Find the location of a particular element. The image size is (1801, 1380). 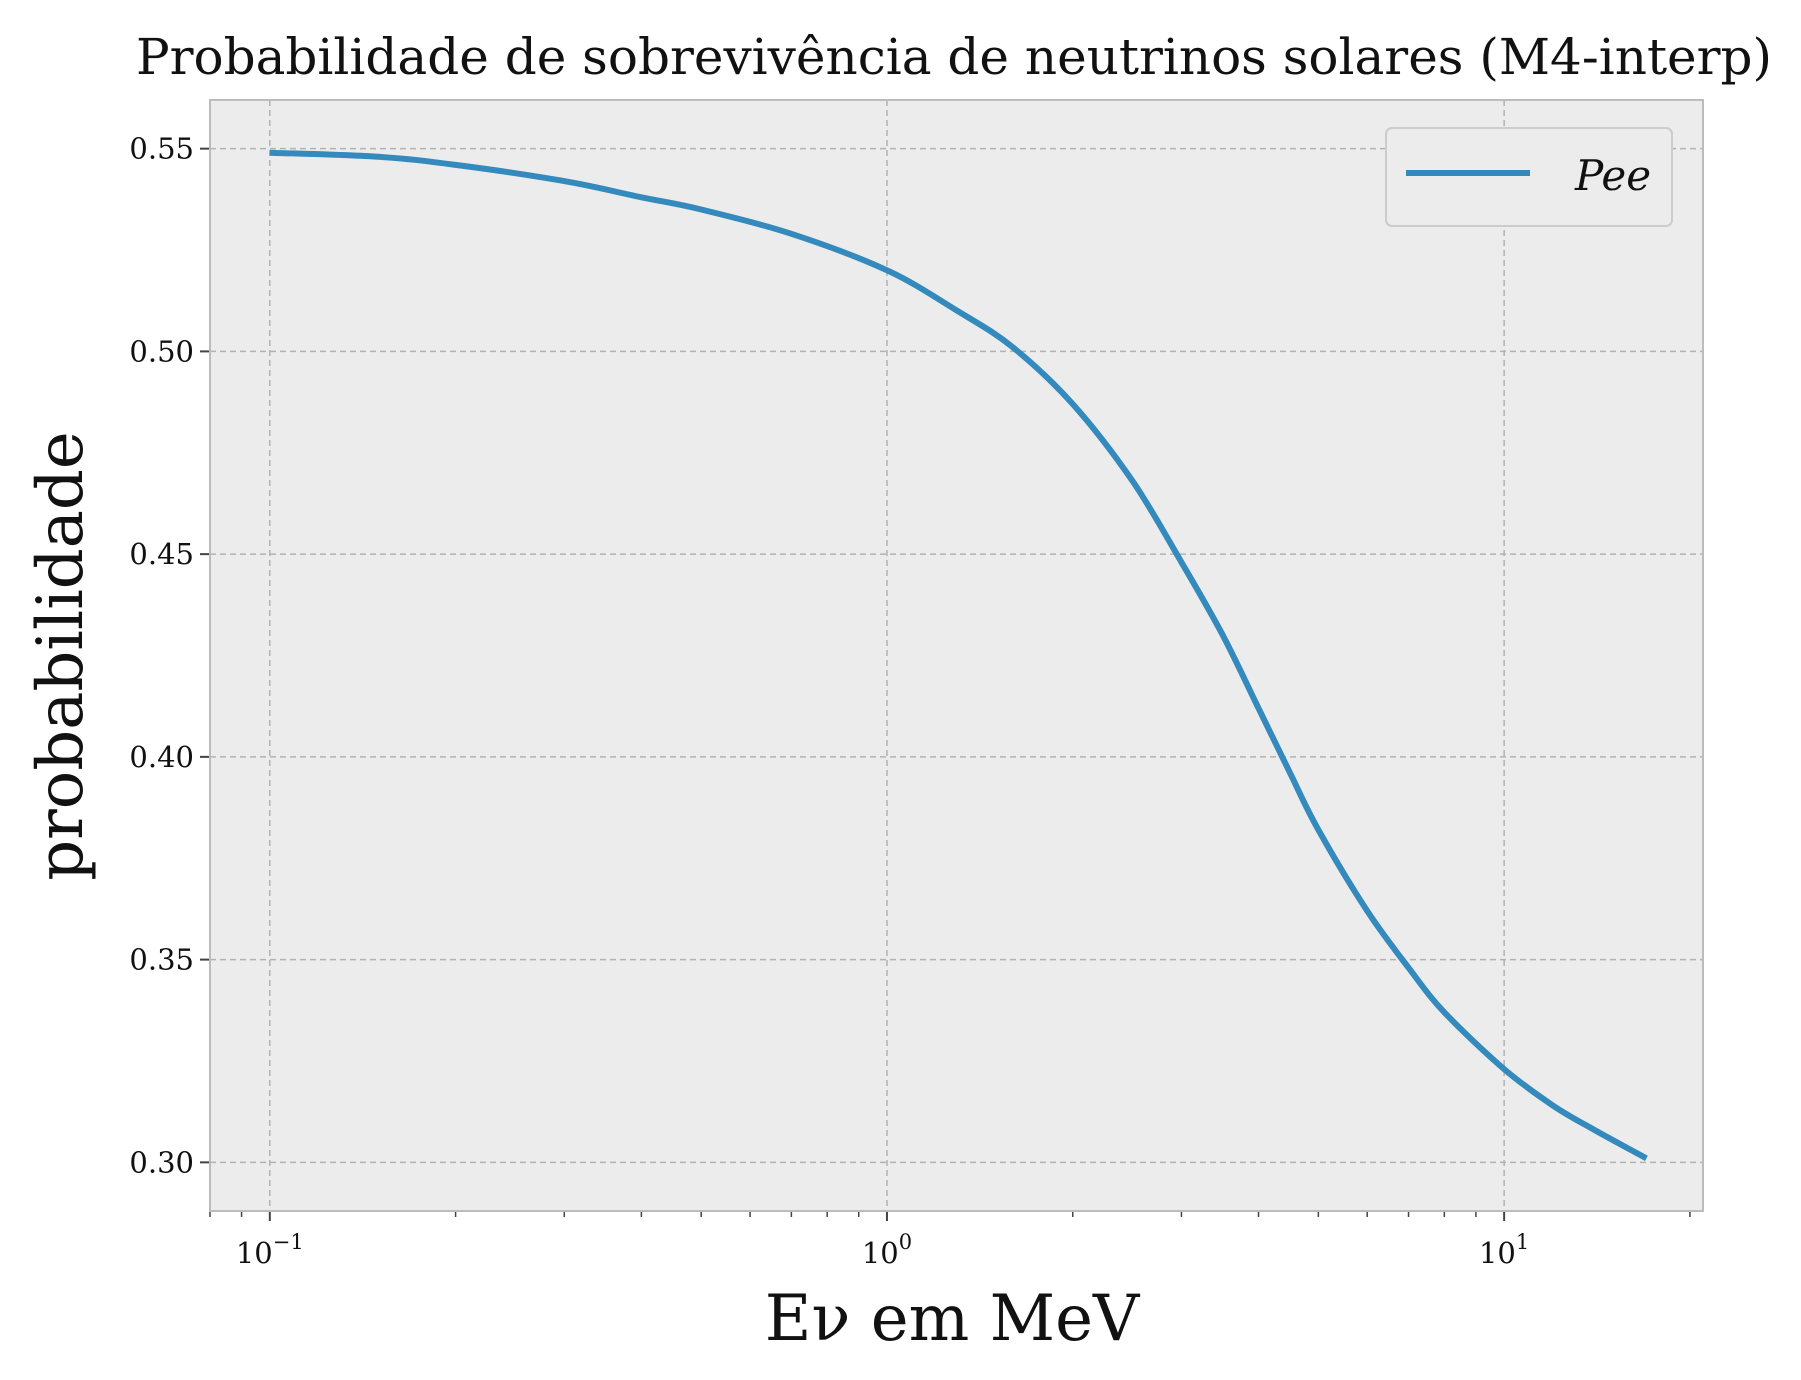

legend: Pee is located at coordinates (1529, 177).